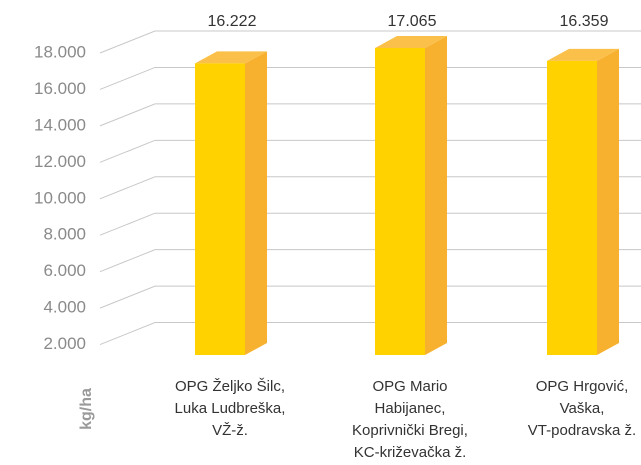 This screenshot has width=641, height=465. I want to click on y-axis-label: kg/ha, so click(86, 409).